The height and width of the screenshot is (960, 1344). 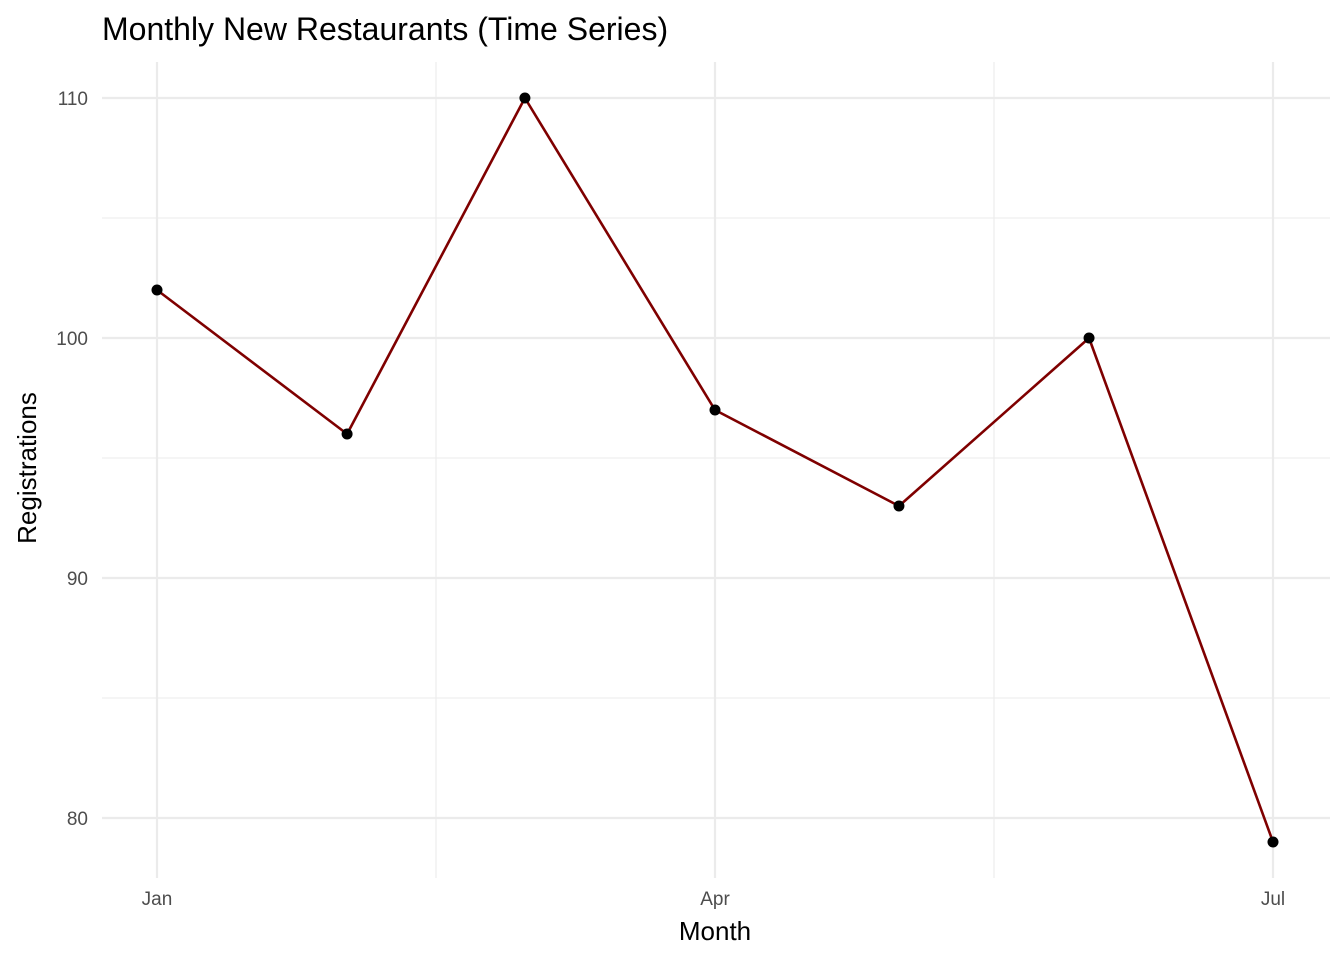 I want to click on x-tick-label: Apr, so click(x=715, y=899).